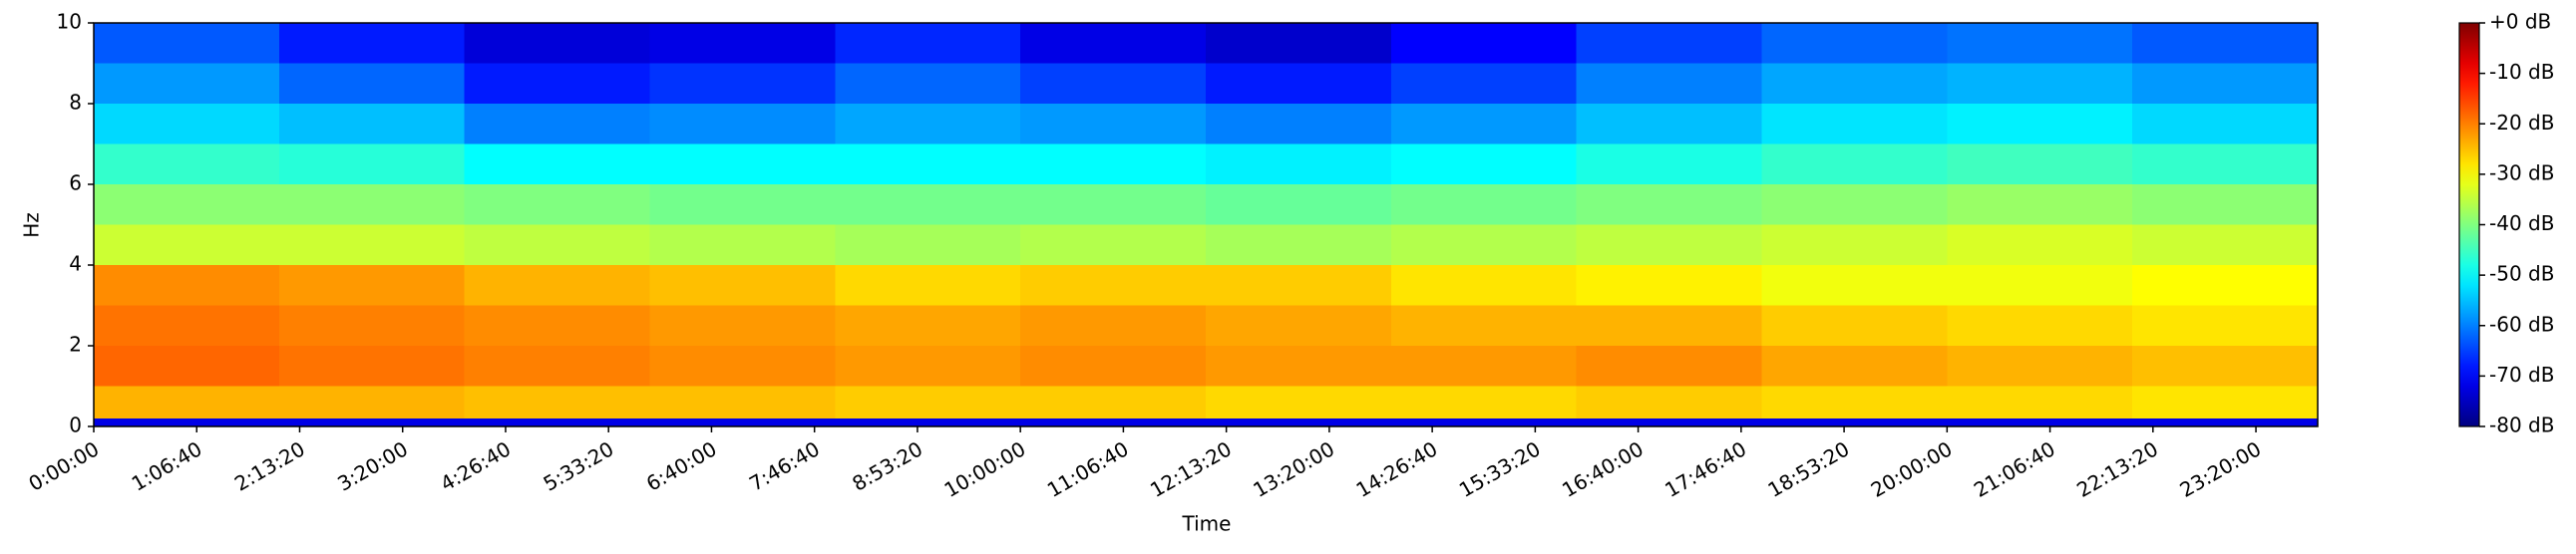 This screenshot has height=554, width=2576. What do you see at coordinates (985, 469) in the screenshot?
I see `x-tick-label: 10:00:00` at bounding box center [985, 469].